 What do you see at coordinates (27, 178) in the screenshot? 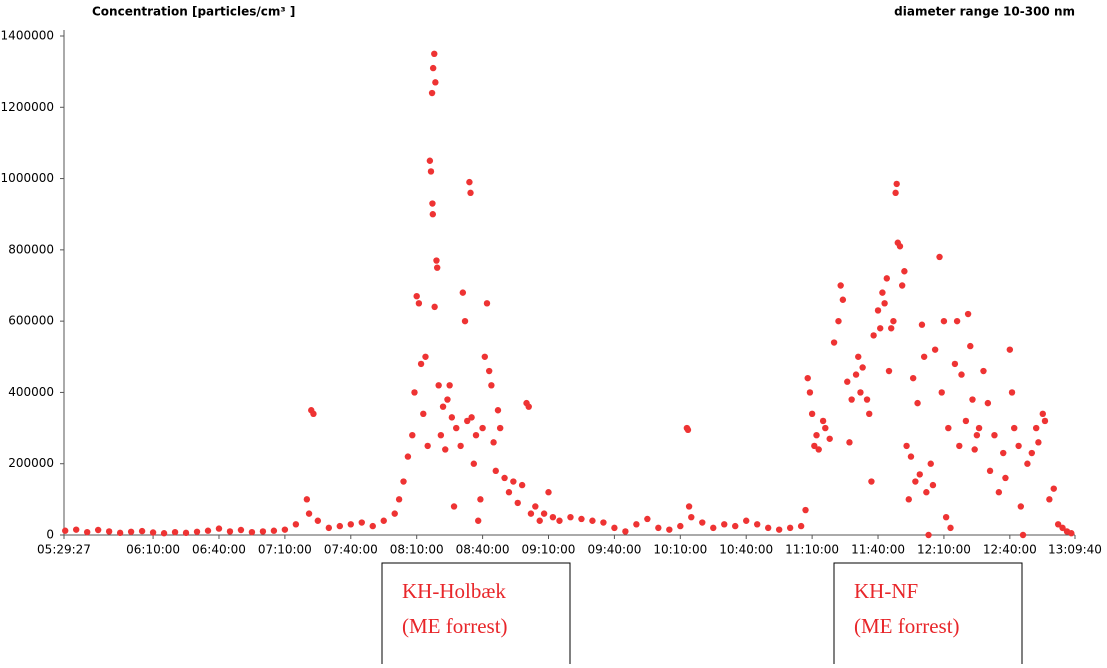
I see `y-tick-label: 1000000` at bounding box center [27, 178].